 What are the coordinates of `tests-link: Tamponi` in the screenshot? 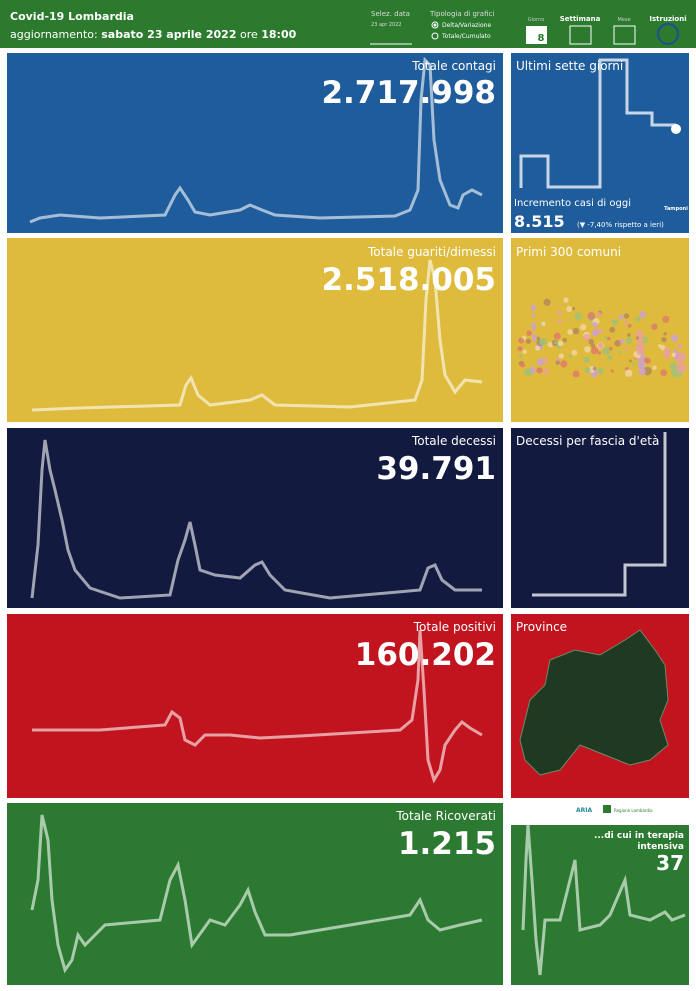 It's located at (676, 209).